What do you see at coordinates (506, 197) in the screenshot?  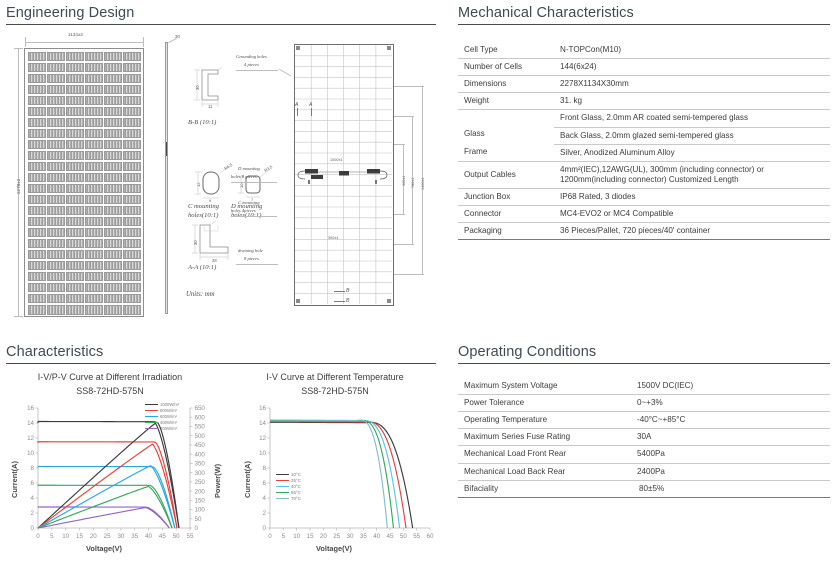 I see `row-key: Junction Box` at bounding box center [506, 197].